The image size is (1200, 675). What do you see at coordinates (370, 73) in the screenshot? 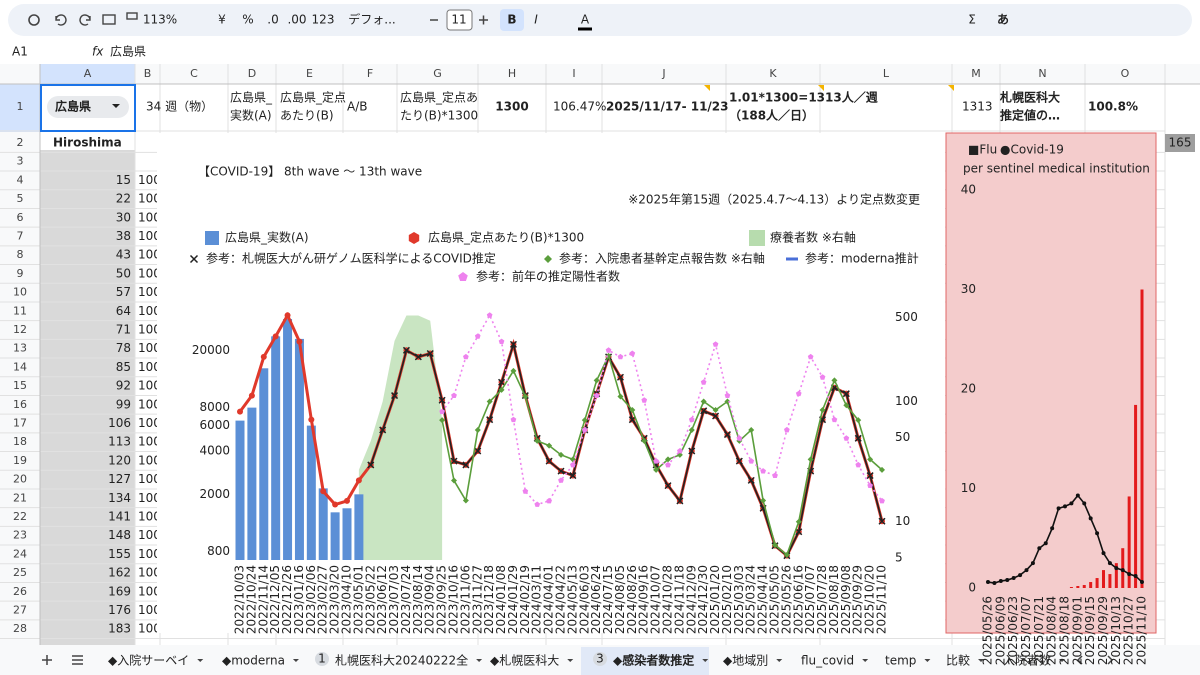
I see `column-header: F` at bounding box center [370, 73].